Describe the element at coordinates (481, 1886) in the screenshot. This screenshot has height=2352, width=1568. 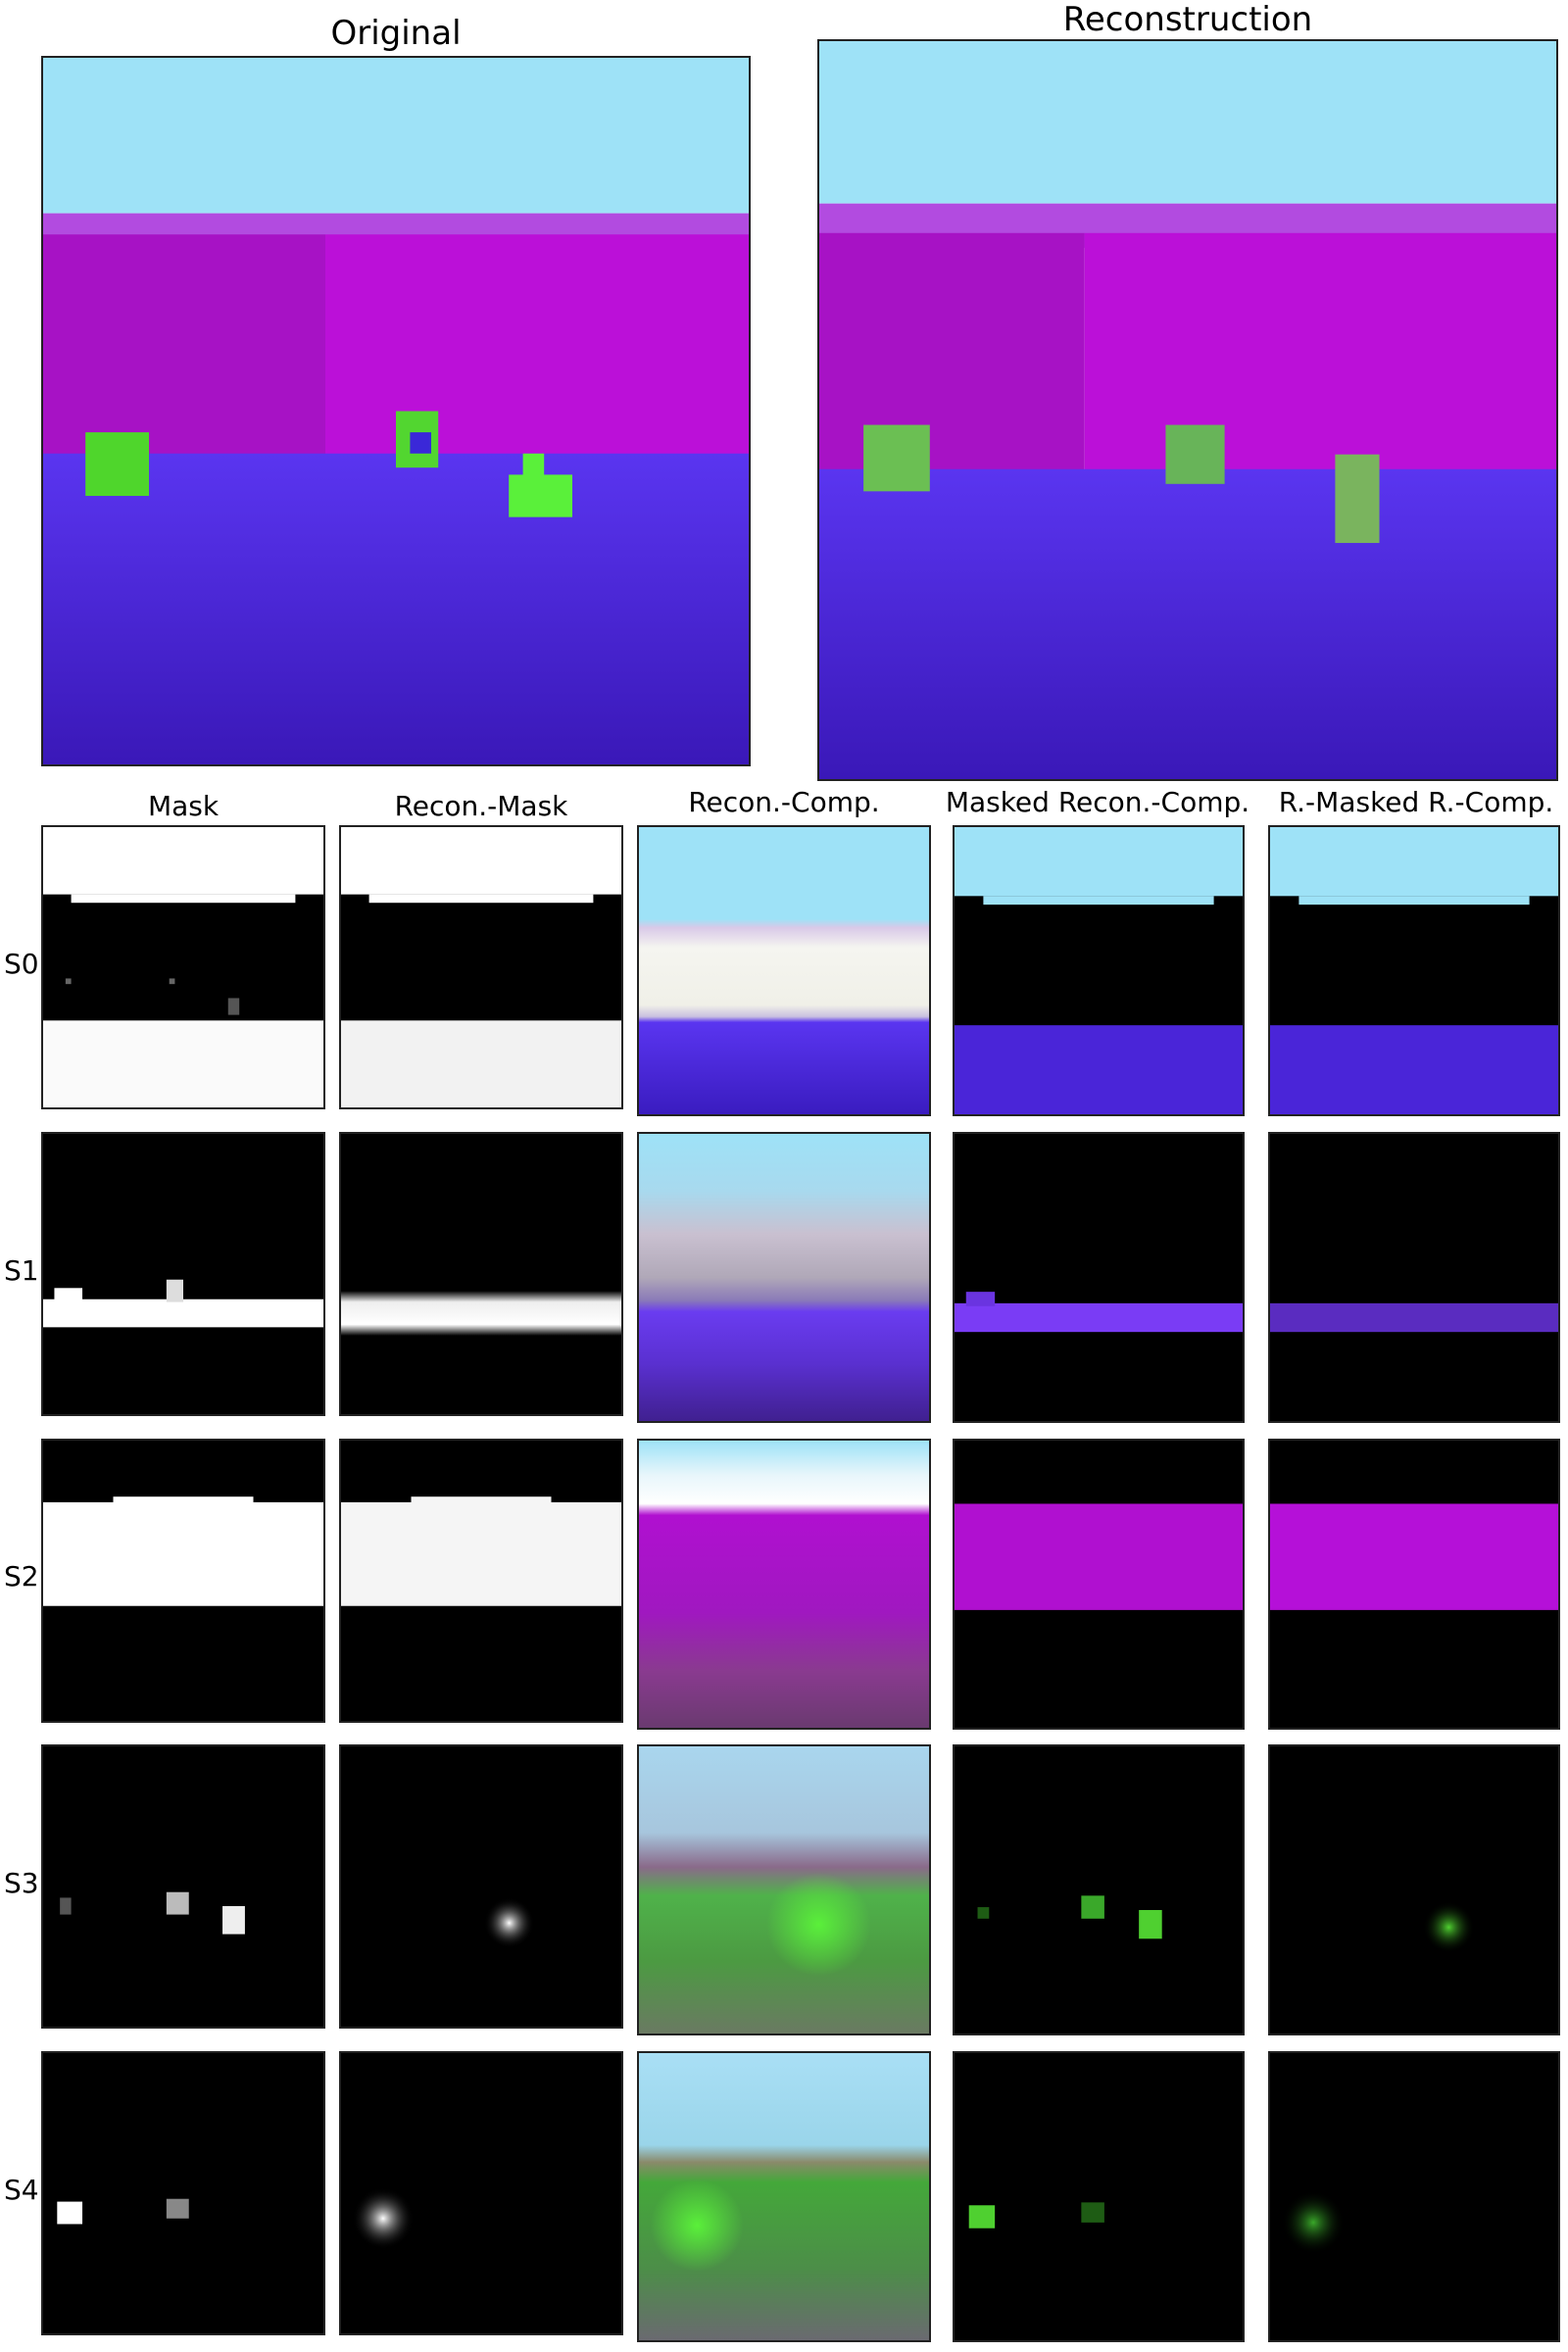
I see `s3-recon-mask` at that location.